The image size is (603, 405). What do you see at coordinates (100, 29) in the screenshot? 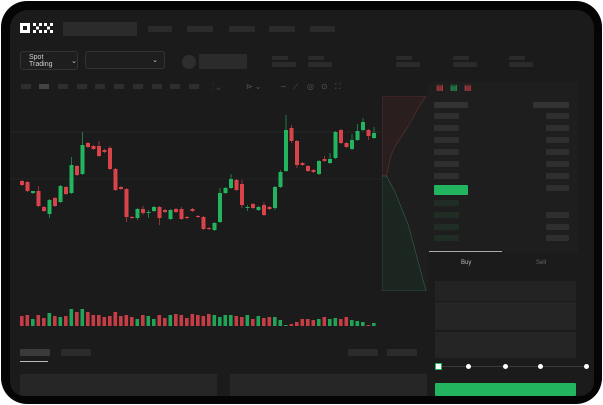
I see `search-box` at bounding box center [100, 29].